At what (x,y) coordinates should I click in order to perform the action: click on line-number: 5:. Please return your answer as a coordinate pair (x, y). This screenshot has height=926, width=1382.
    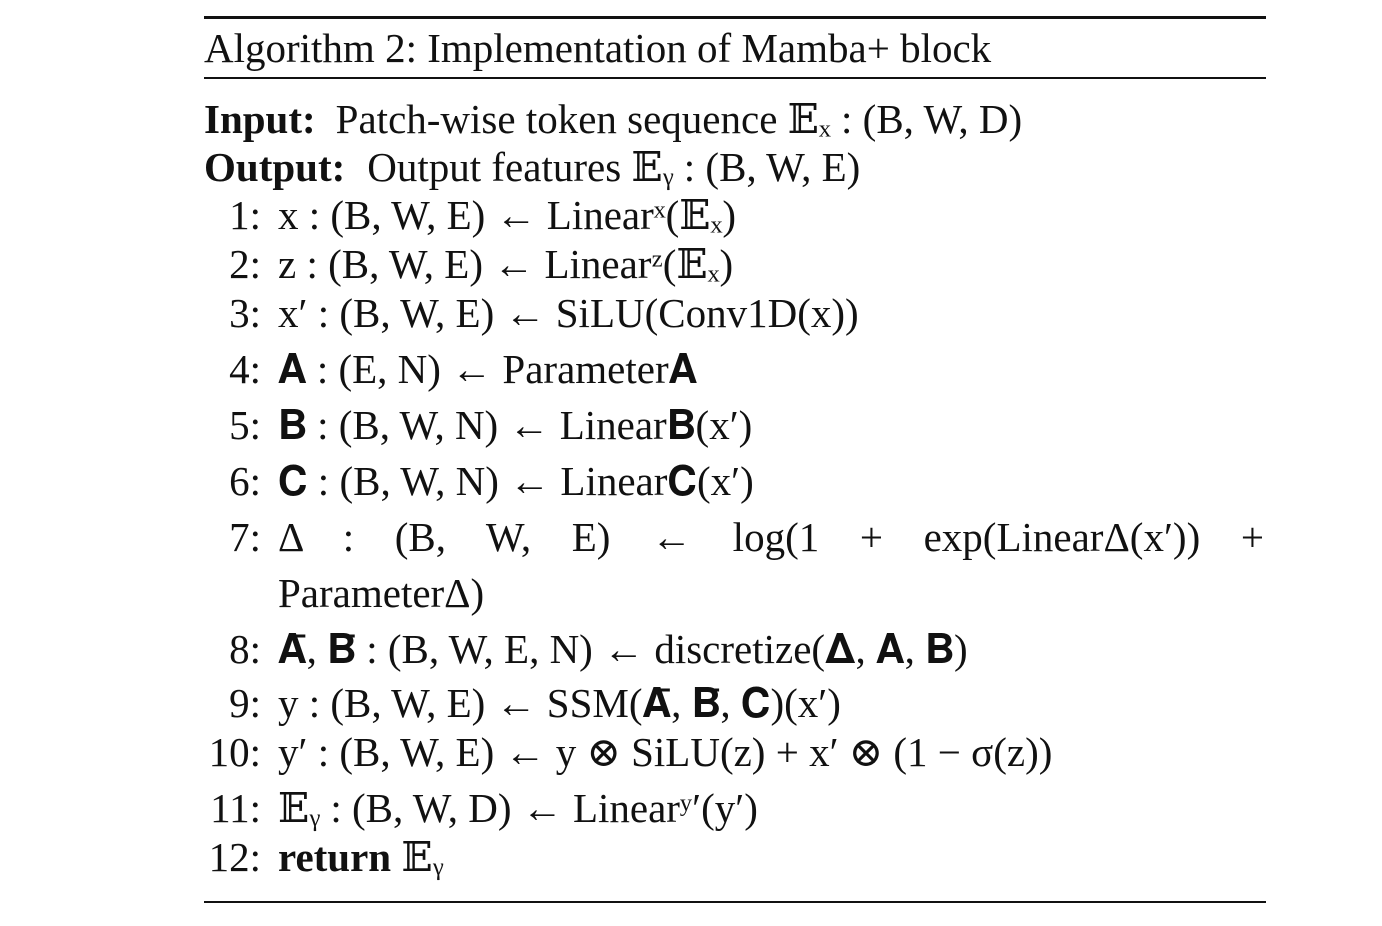
    Looking at the image, I should click on (245, 425).